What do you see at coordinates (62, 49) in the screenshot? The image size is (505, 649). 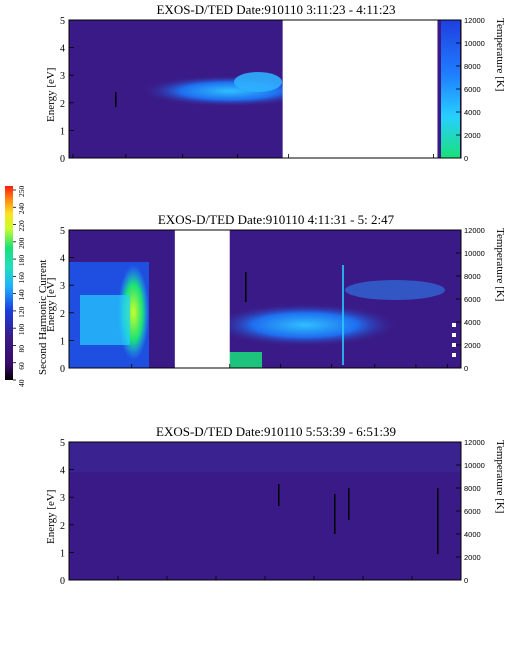 I see `panel-1-ytick-label: 4` at bounding box center [62, 49].